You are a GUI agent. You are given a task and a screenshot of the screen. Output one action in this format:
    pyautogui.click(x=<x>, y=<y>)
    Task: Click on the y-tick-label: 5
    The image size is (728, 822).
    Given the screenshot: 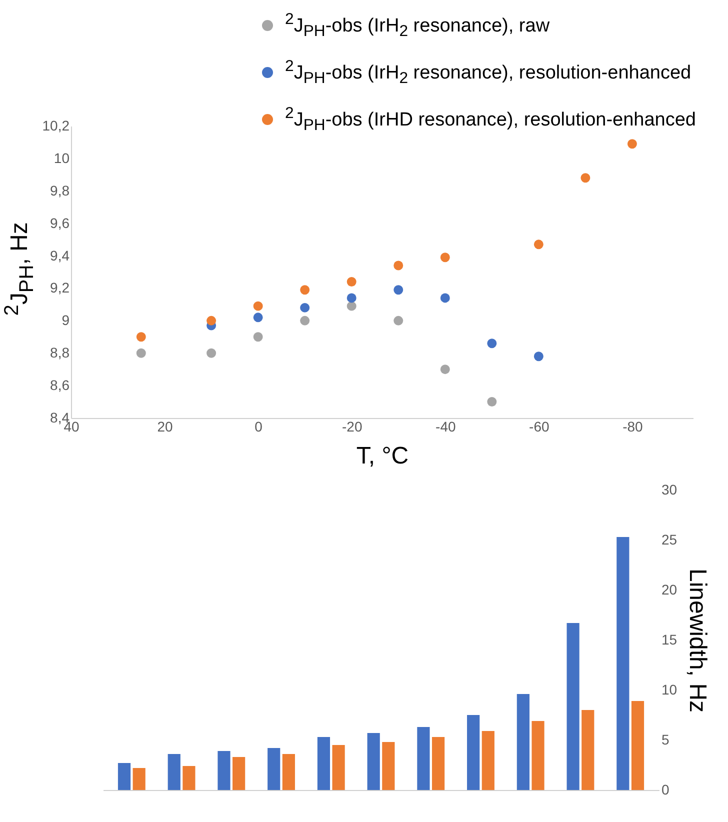 What is the action you would take?
    pyautogui.click(x=666, y=740)
    